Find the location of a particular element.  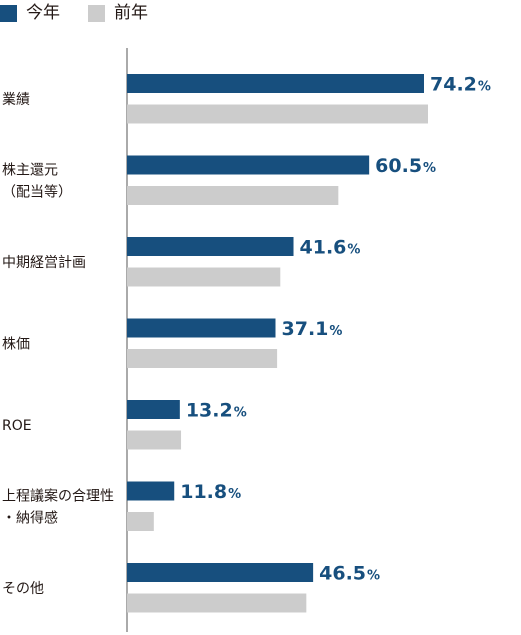

category-label: 株価 is located at coordinates (16, 344).